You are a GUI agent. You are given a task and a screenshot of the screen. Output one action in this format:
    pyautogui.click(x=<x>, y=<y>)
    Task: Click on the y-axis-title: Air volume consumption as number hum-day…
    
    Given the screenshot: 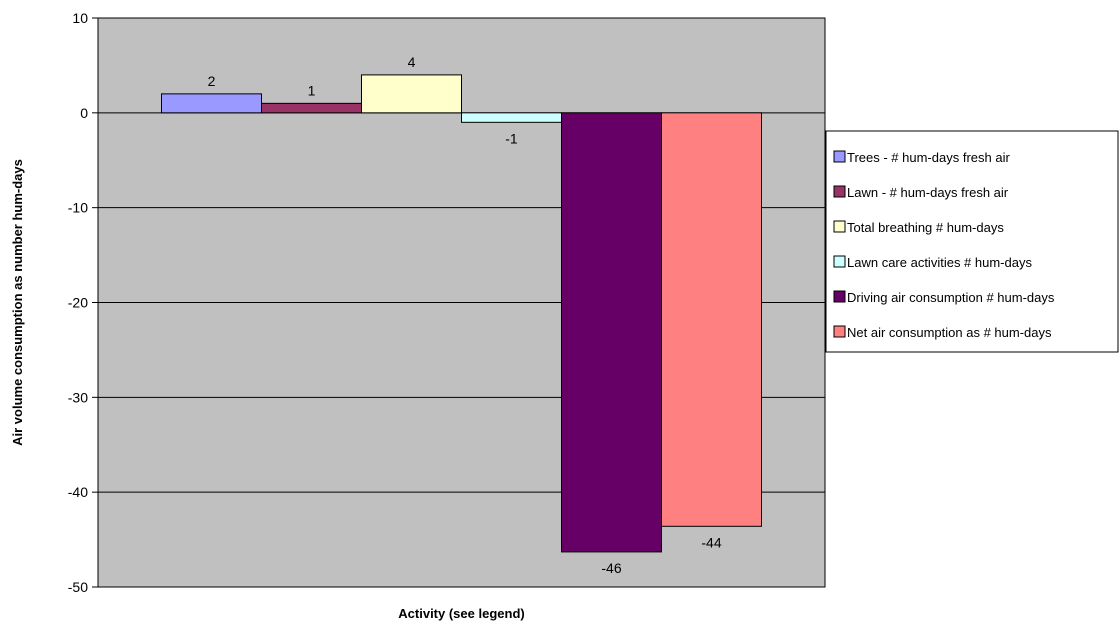 What is the action you would take?
    pyautogui.click(x=17, y=302)
    